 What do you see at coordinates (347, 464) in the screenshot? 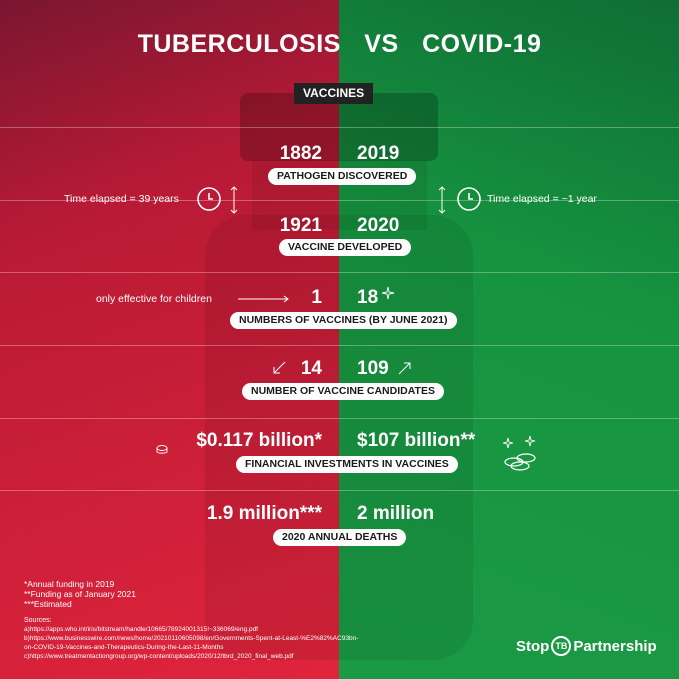
I see `investment-label: FINANCIAL INVESTMENTS IN VACCINES` at bounding box center [347, 464].